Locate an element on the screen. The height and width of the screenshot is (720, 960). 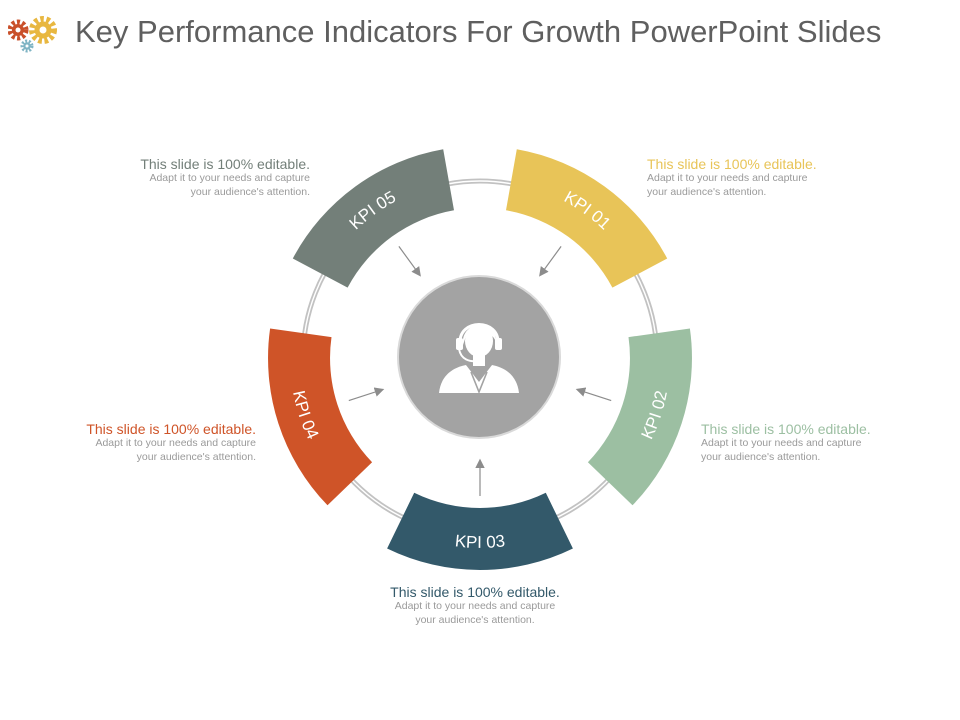
kpi-03-segment is located at coordinates (480, 531).